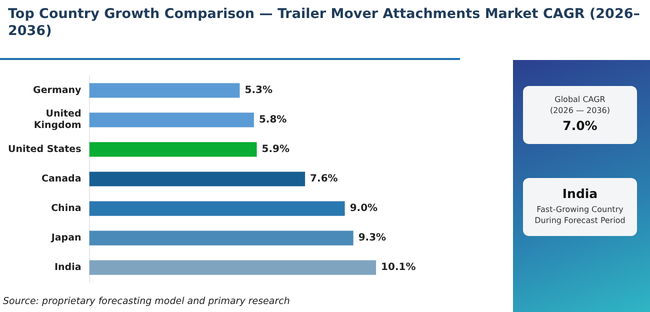 The width and height of the screenshot is (650, 312). Describe the element at coordinates (45, 149) in the screenshot. I see `y-tick-label: United States` at that location.